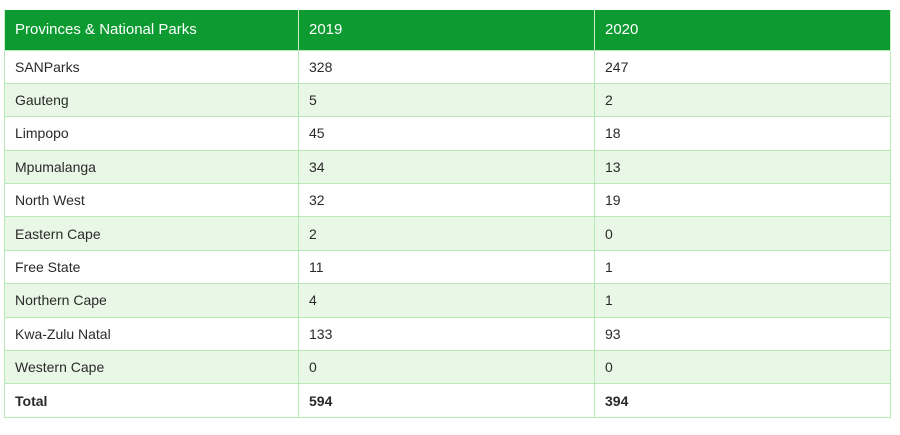 Image resolution: width=900 pixels, height=435 pixels. What do you see at coordinates (151, 30) in the screenshot?
I see `header-cell-provinces: Provinces & National Parks` at bounding box center [151, 30].